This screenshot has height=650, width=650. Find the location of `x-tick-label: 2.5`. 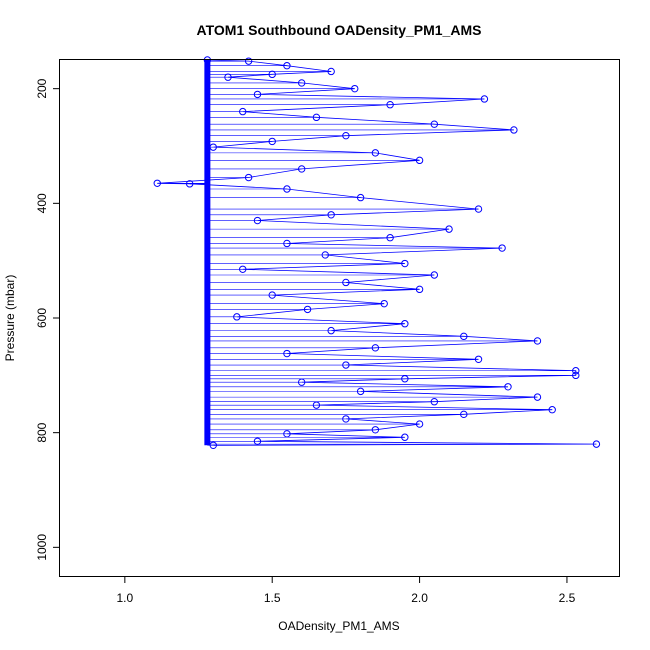

x-tick-label: 2.5 is located at coordinates (567, 598).